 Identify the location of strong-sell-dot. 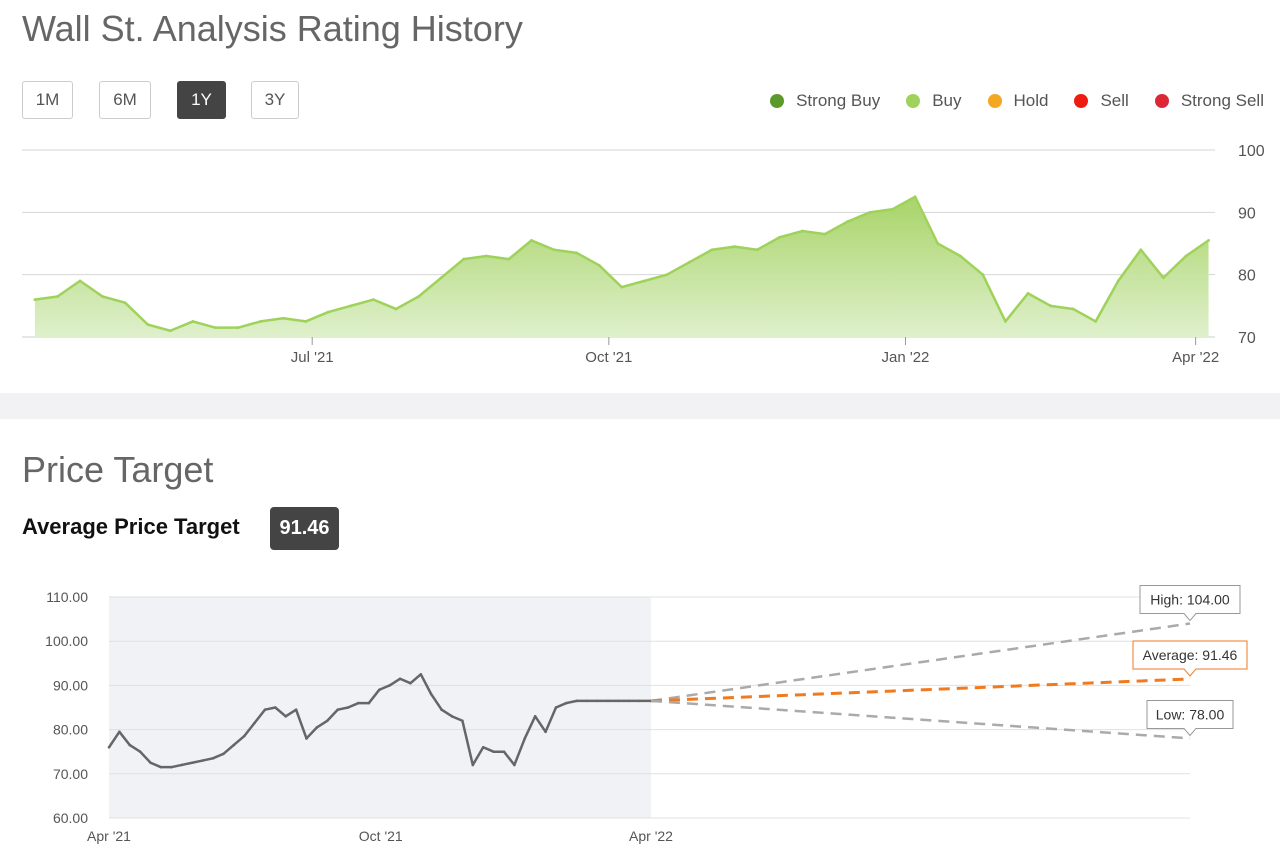
(1161, 101).